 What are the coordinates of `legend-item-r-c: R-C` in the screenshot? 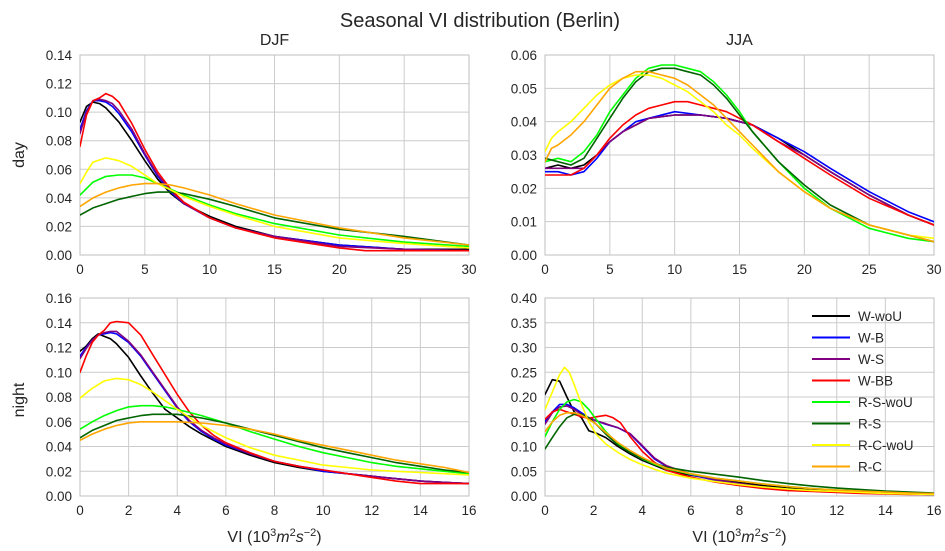 It's located at (847, 467).